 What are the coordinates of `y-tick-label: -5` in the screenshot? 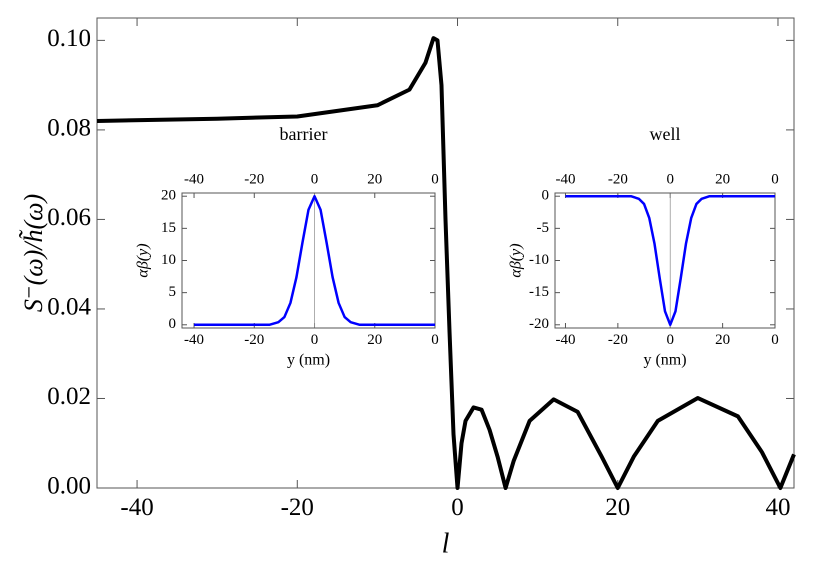 It's located at (543, 228).